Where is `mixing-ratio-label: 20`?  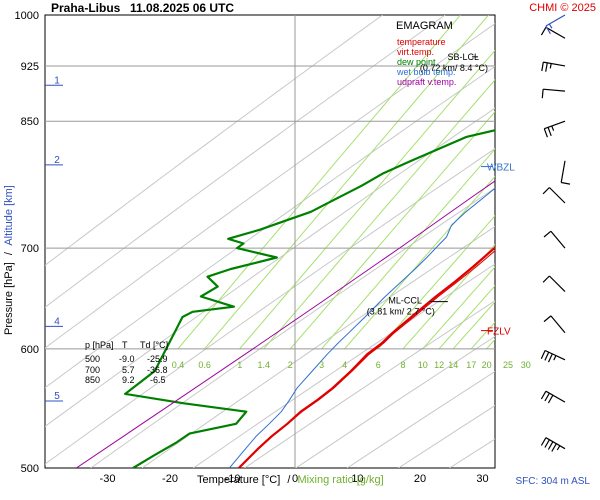 mixing-ratio-label: 20 is located at coordinates (487, 365).